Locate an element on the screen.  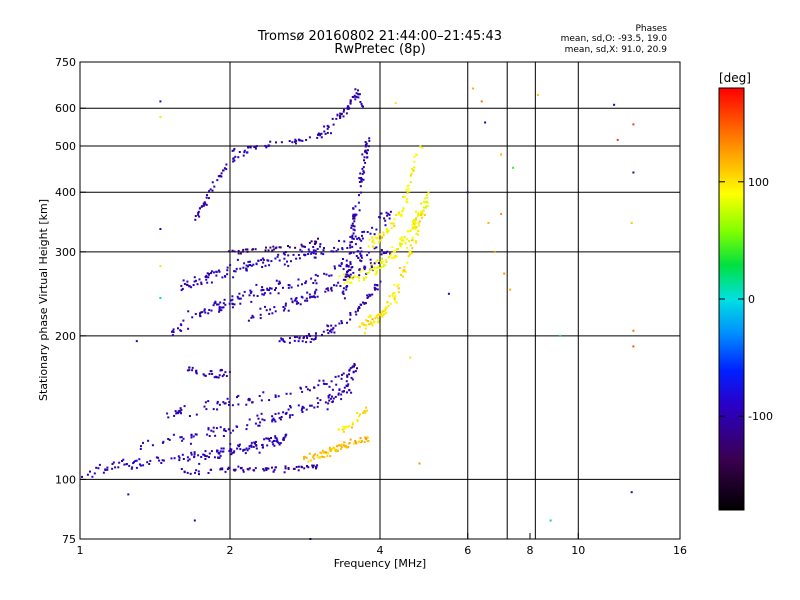
x-tick-label: 6 is located at coordinates (467, 550).